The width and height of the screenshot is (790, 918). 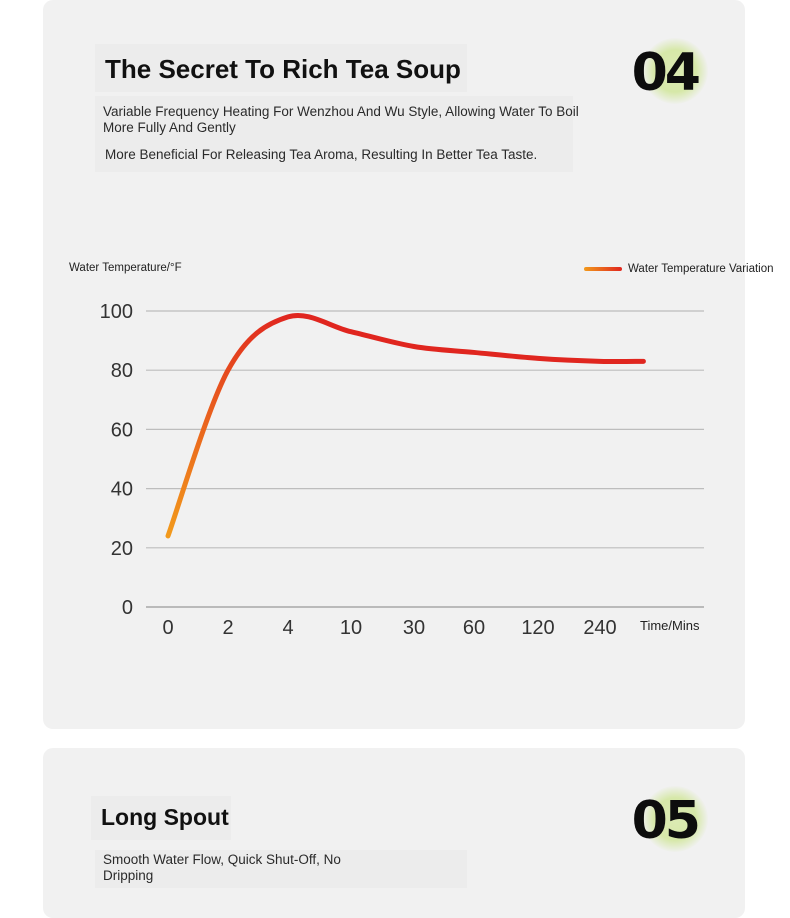 What do you see at coordinates (122, 490) in the screenshot?
I see `y-tick-label: 40` at bounding box center [122, 490].